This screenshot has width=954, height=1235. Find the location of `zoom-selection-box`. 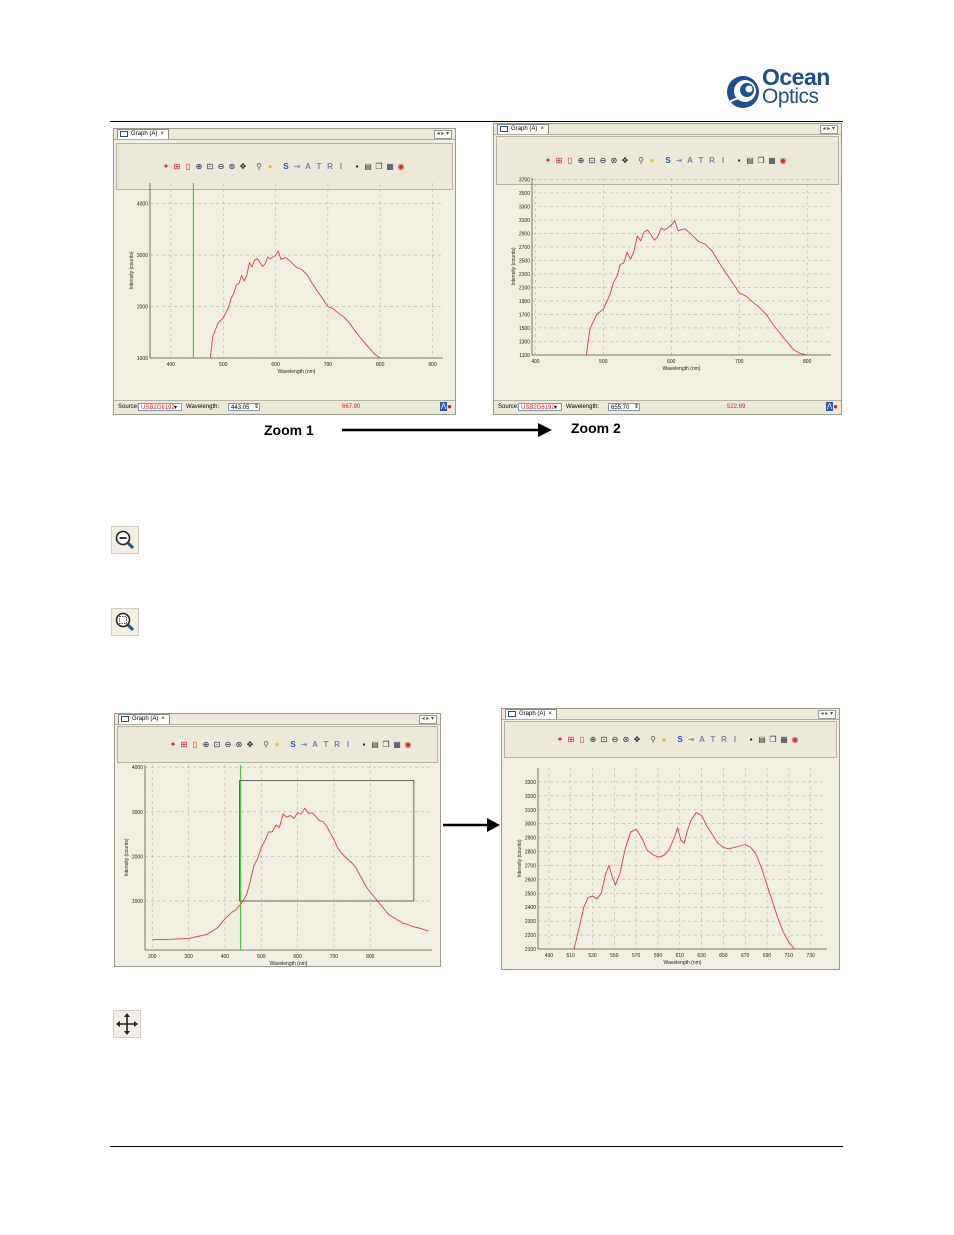

zoom-selection-box is located at coordinates (327, 841).